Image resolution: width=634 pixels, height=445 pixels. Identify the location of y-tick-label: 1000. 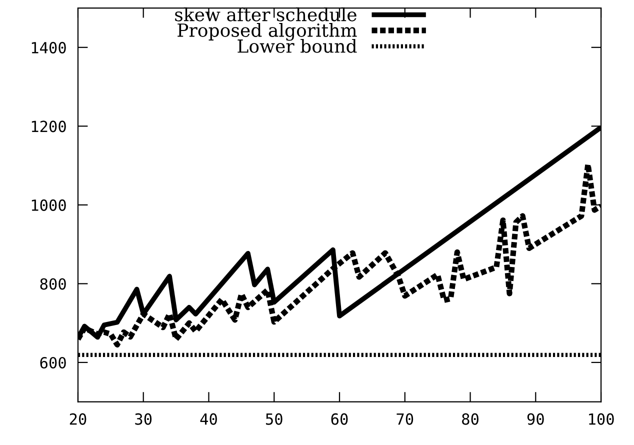
(49, 205).